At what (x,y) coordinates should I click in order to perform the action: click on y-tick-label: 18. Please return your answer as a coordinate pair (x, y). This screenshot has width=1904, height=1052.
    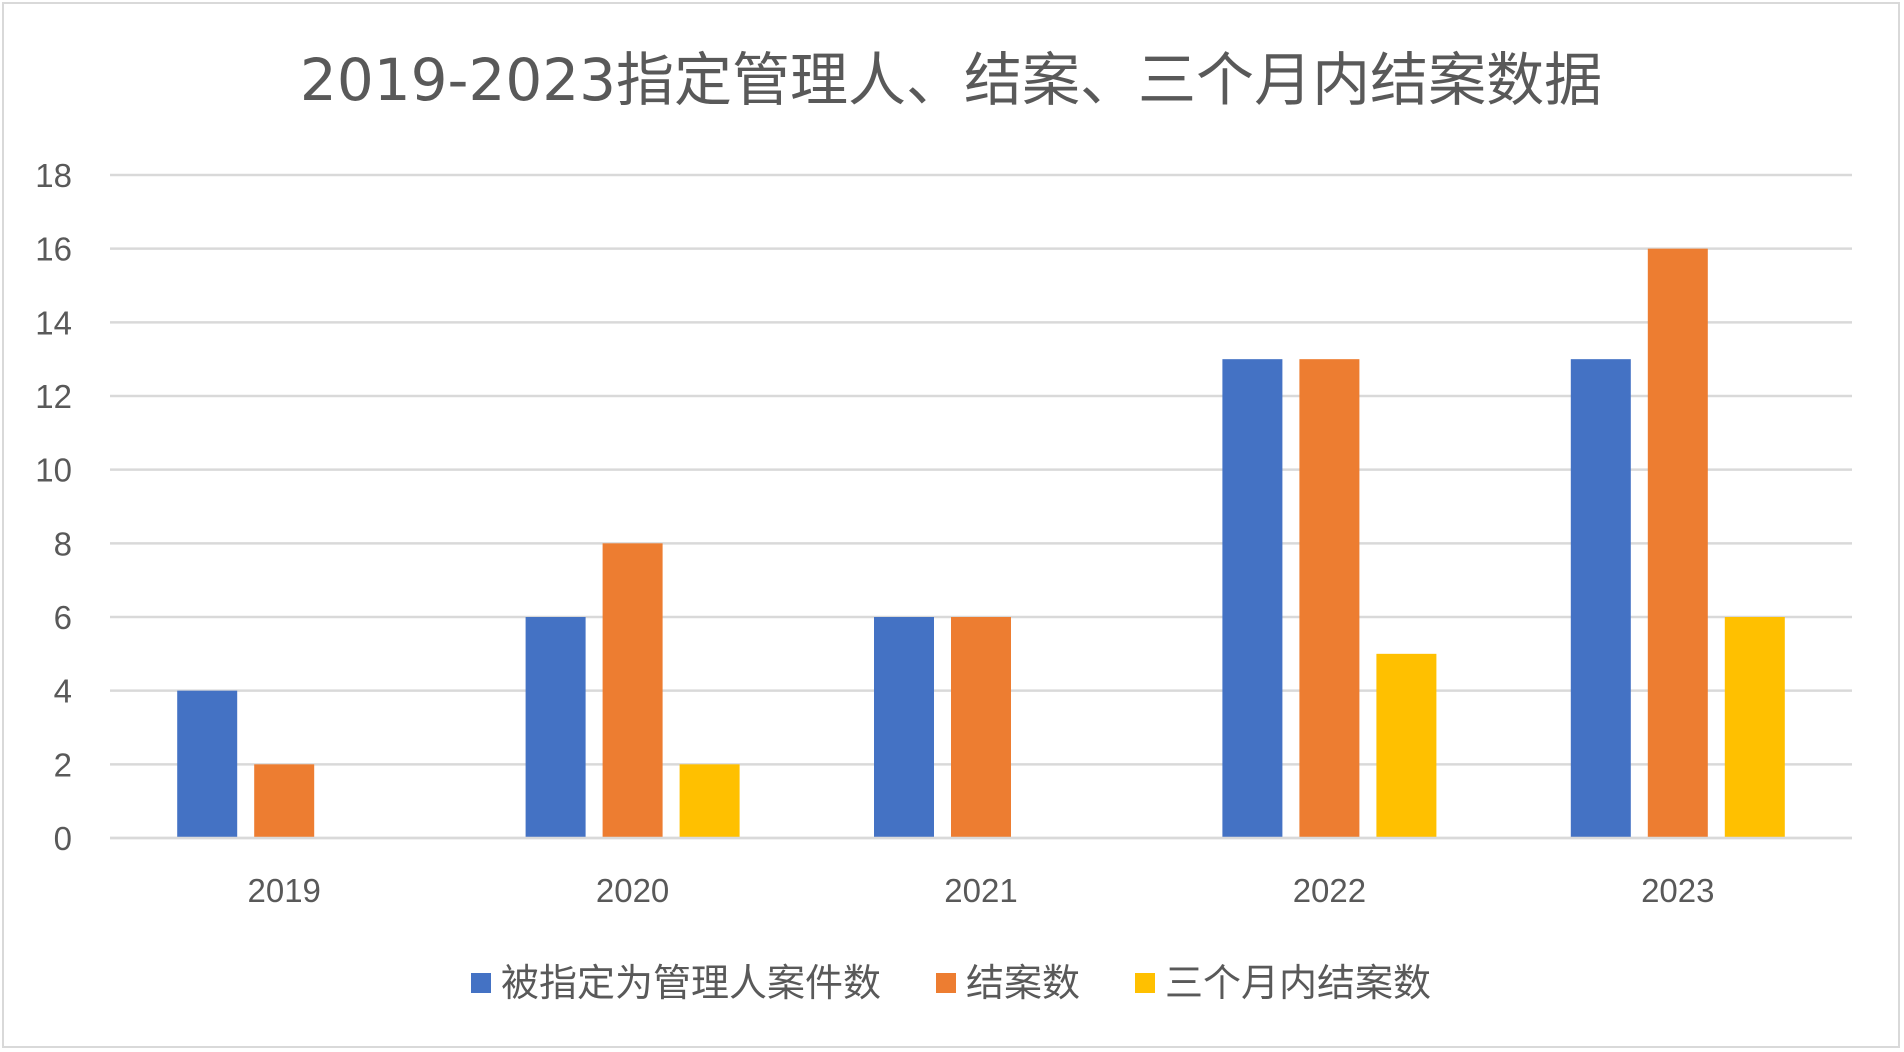
    Looking at the image, I should click on (53, 175).